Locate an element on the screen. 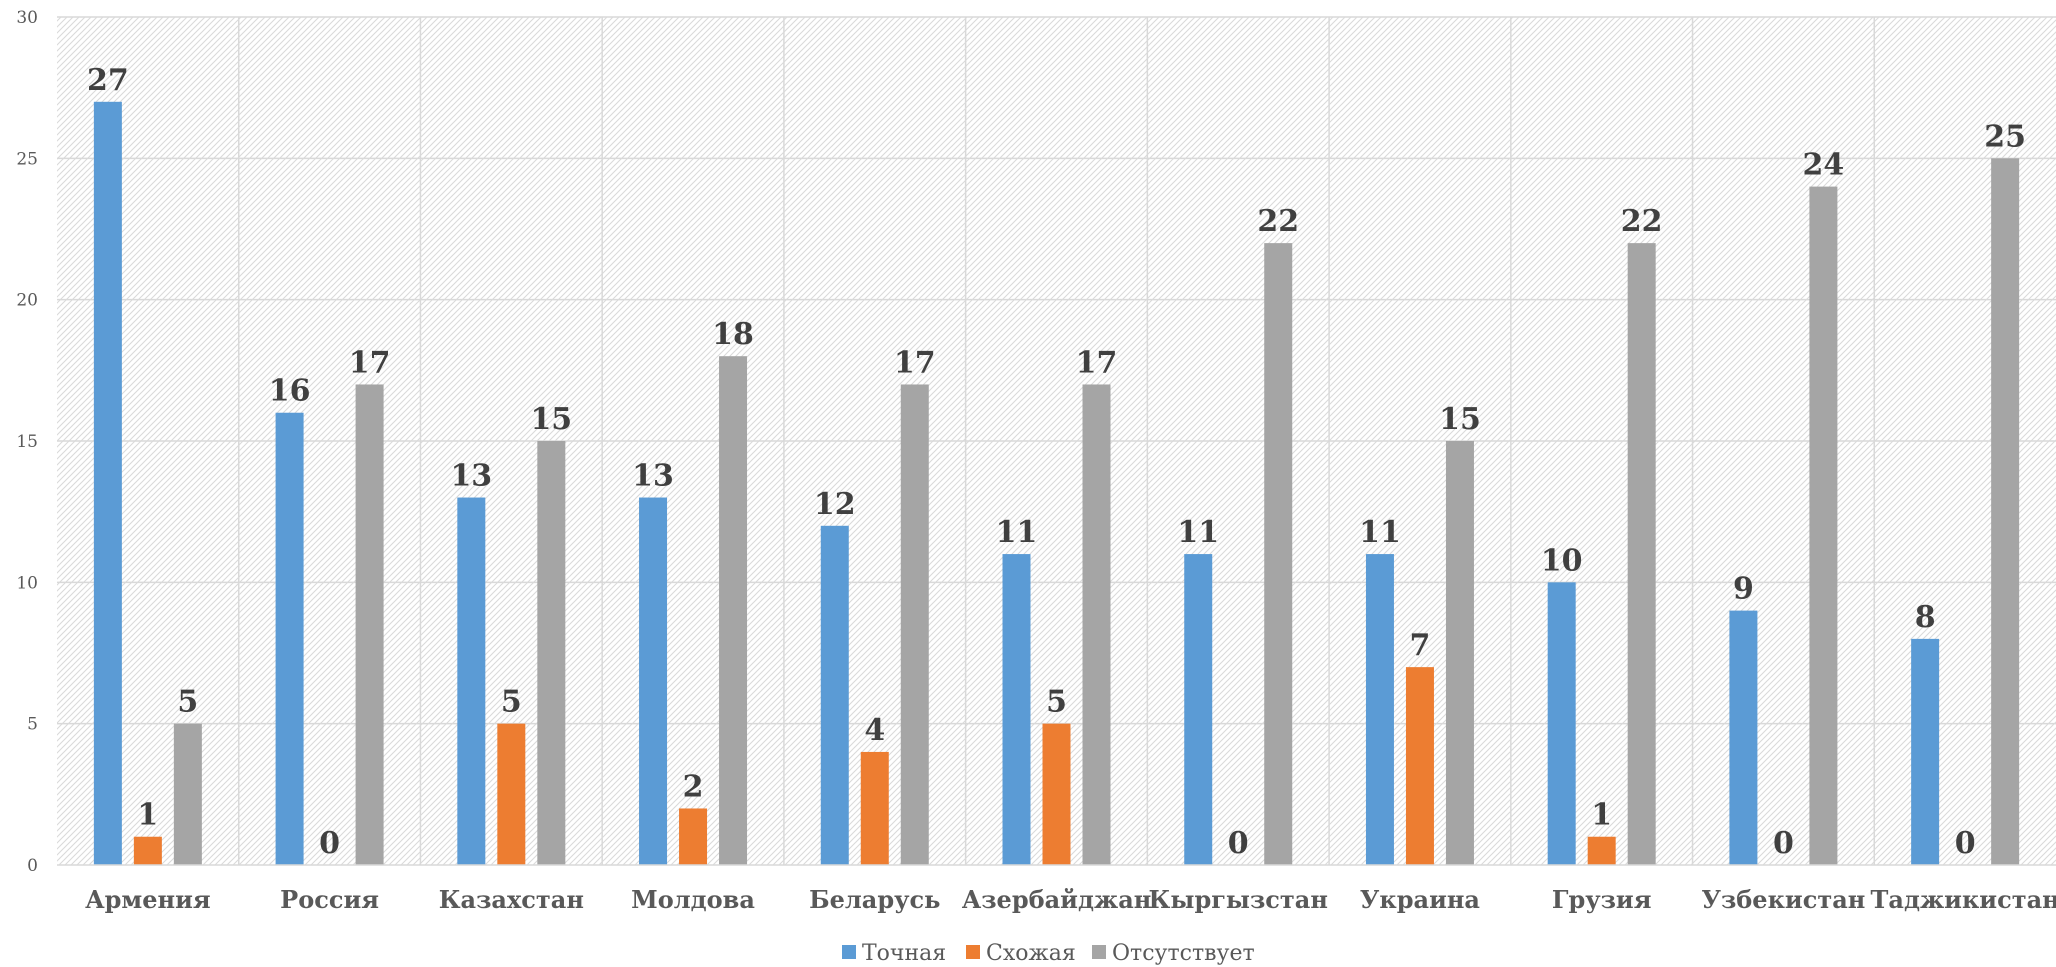 This screenshot has height=967, width=2056. data-label: 9 is located at coordinates (1743, 589).